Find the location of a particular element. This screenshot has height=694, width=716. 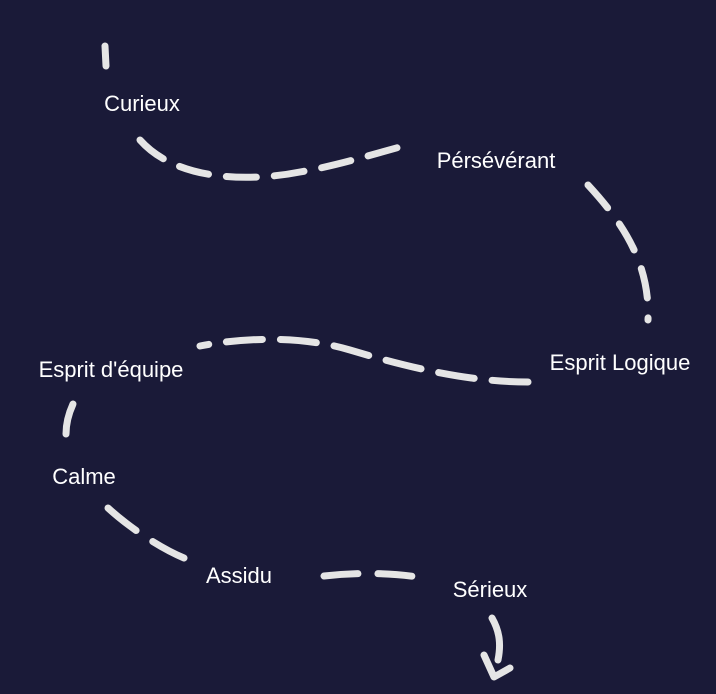

path-segment-serieux-end is located at coordinates (496, 639).